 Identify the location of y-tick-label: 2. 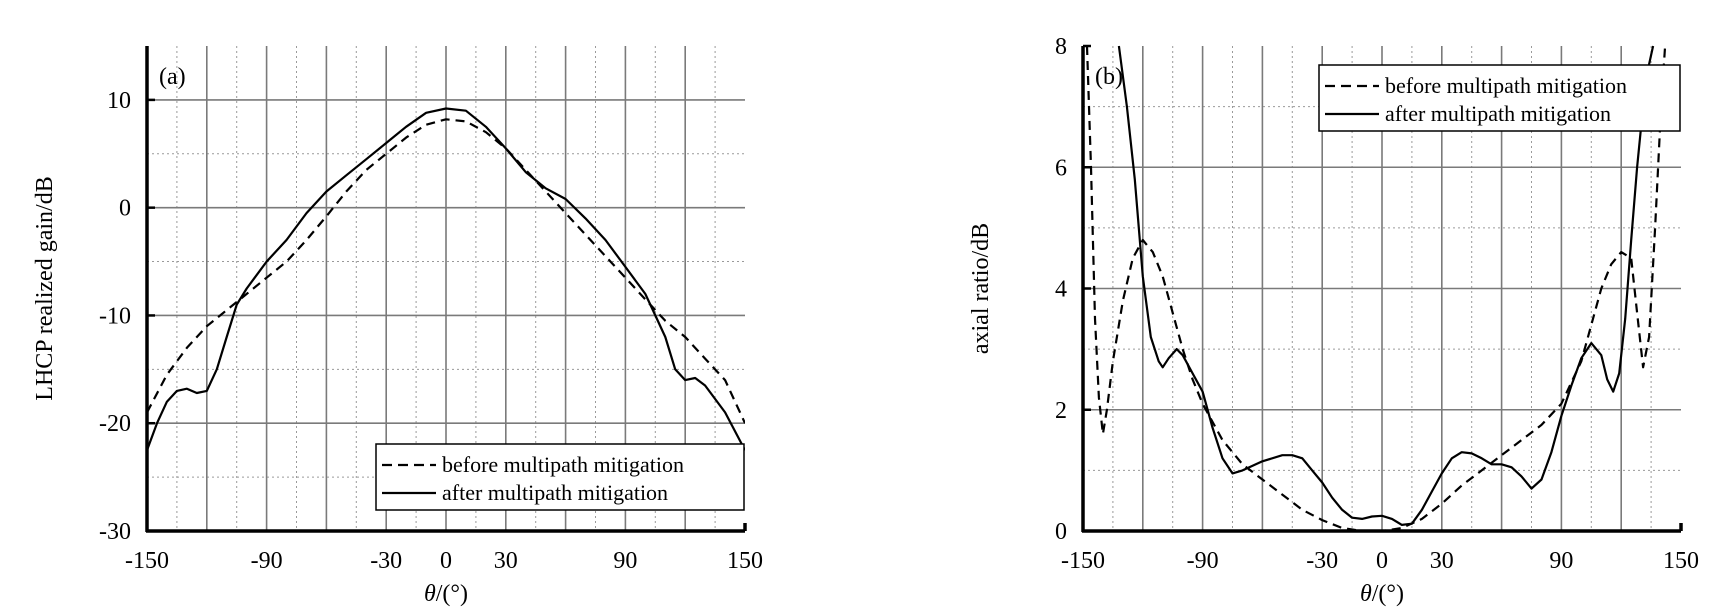
(1061, 411).